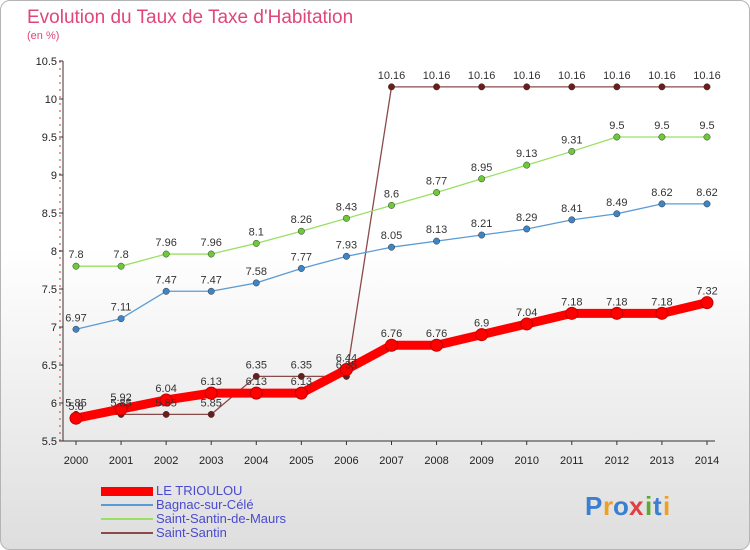 The width and height of the screenshot is (750, 550). What do you see at coordinates (661, 302) in the screenshot?
I see `data-label: 7.18` at bounding box center [661, 302].